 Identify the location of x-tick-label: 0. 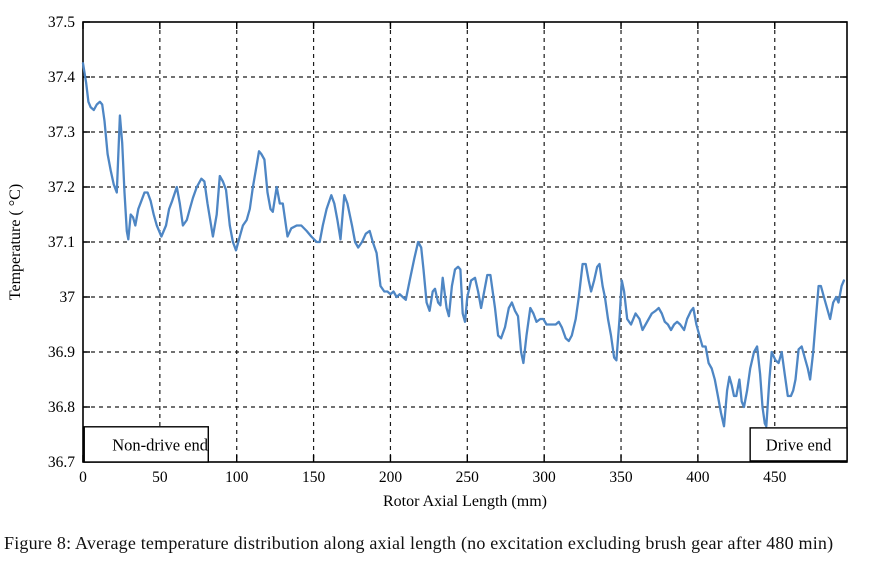
(83, 477).